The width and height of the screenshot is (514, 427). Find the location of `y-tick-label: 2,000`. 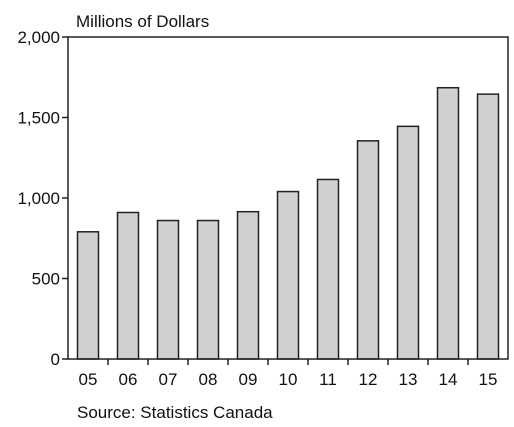

y-tick-label: 2,000 is located at coordinates (38, 37).